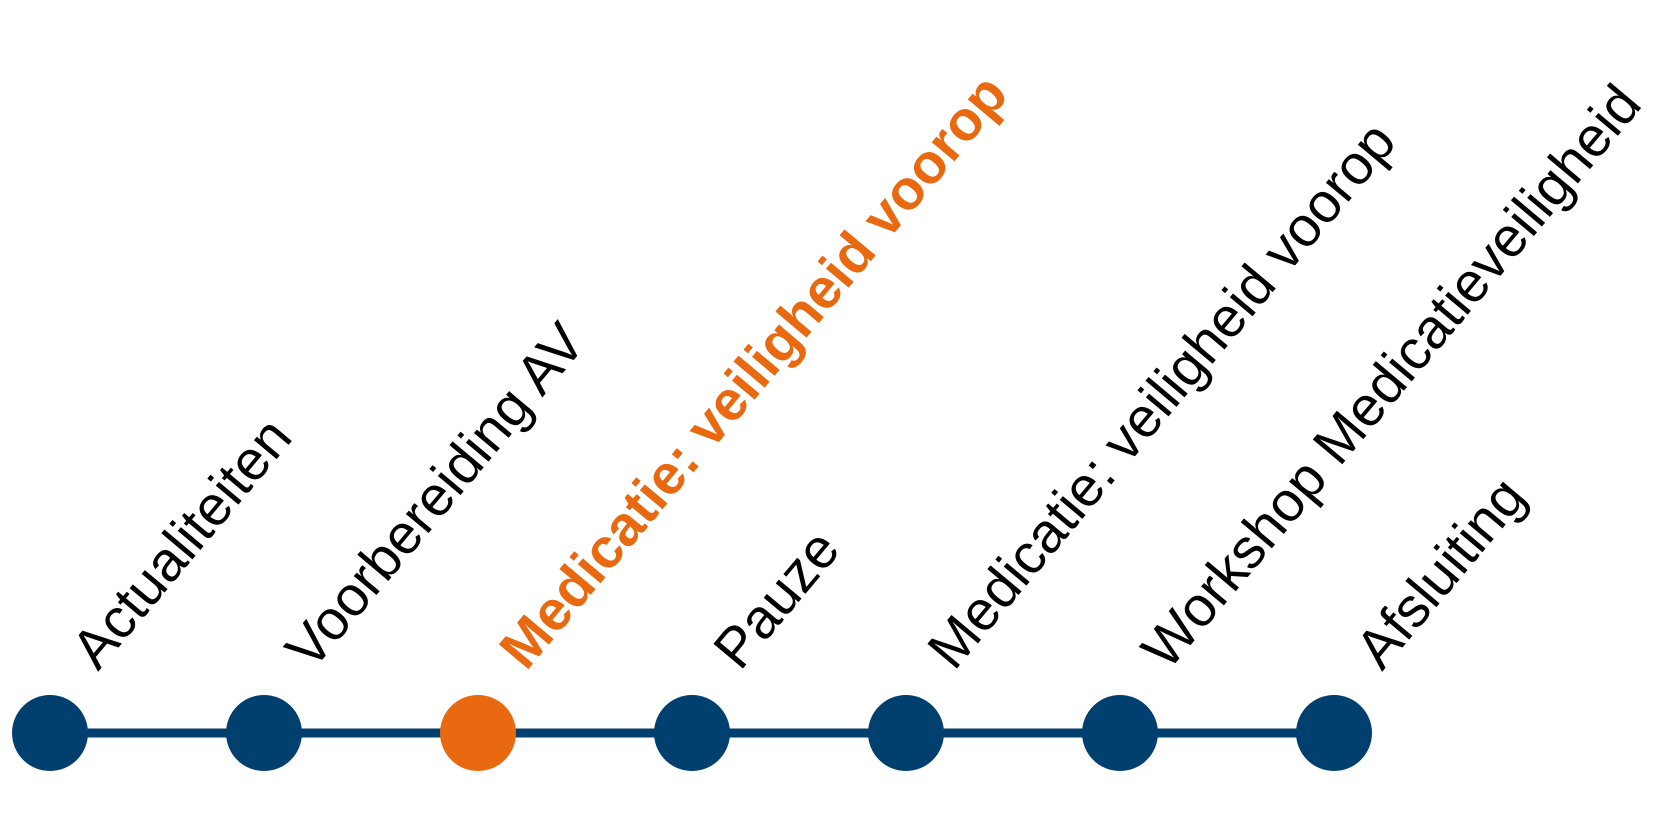 The height and width of the screenshot is (828, 1663). I want to click on timeline-node-current, so click(478, 733).